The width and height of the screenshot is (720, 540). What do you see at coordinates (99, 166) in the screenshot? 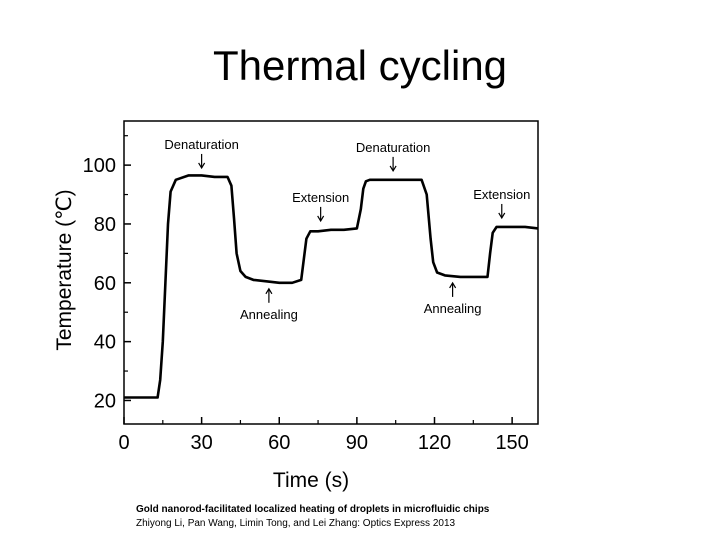
I see `y-tick-label: 100` at bounding box center [99, 166].